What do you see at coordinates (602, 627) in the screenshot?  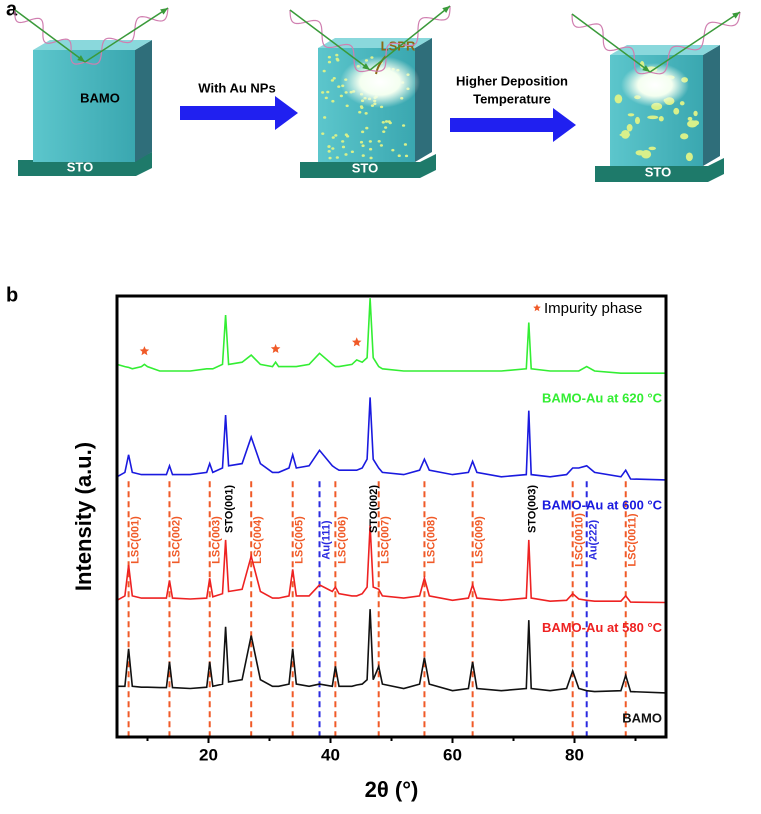 I see `series-label: BAMO-Au at 580 °C` at bounding box center [602, 627].